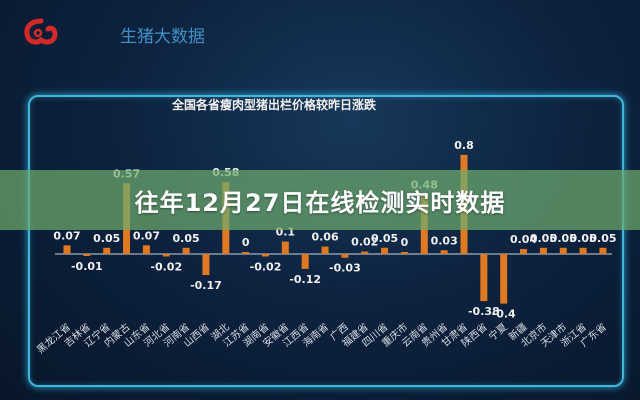  Describe the element at coordinates (274, 105) in the screenshot. I see `chart-title: 全国各省瘦肉型猪出栏价格较昨日涨跌` at that location.